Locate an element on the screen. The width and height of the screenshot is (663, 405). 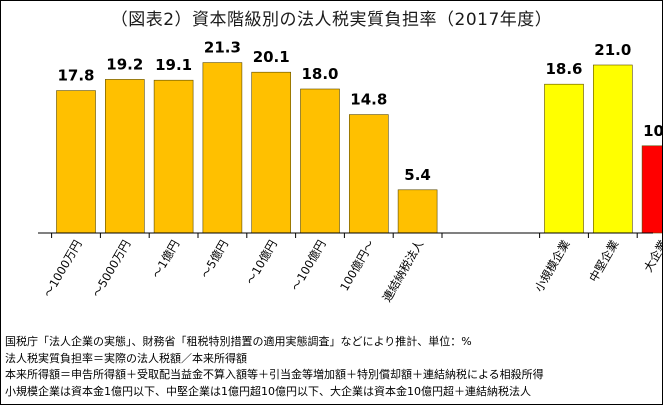
category-label-2: ～5000万円 is located at coordinates (111, 269).